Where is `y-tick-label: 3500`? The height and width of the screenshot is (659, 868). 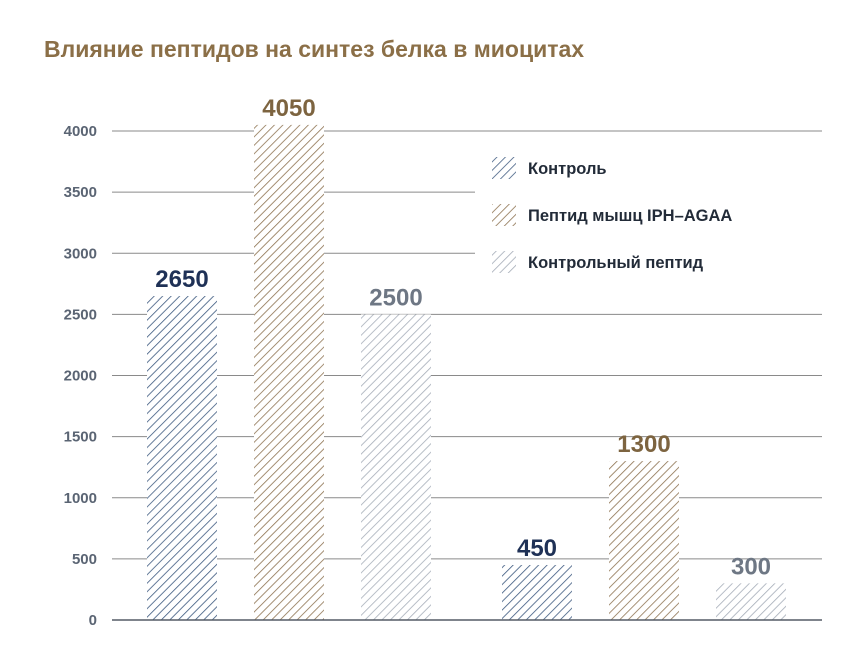
y-tick-label: 3500 is located at coordinates (80, 192).